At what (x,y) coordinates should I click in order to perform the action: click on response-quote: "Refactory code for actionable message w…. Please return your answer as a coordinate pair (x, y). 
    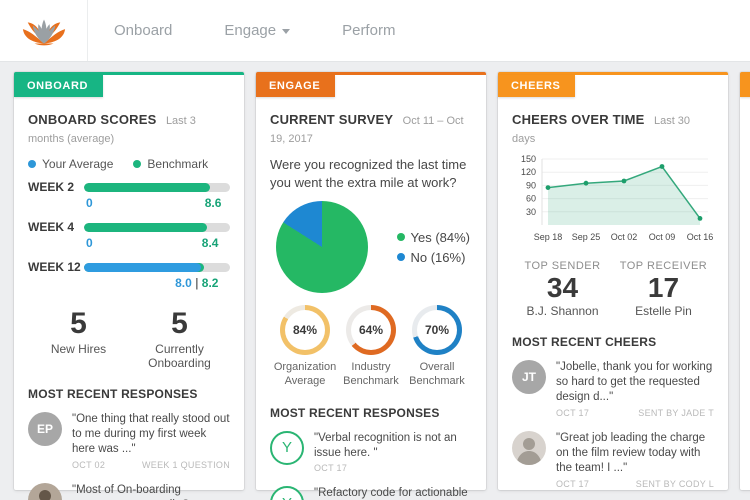
    Looking at the image, I should click on (391, 493).